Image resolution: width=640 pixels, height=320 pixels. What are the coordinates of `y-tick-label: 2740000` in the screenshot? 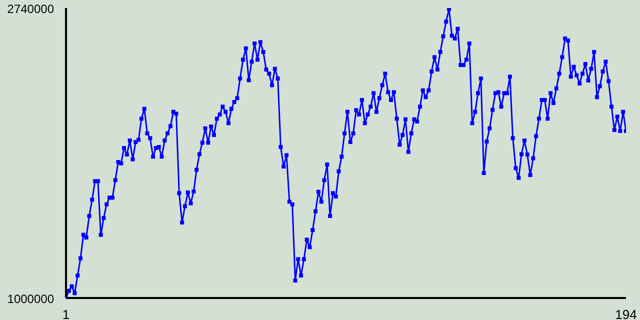 It's located at (30, 9).